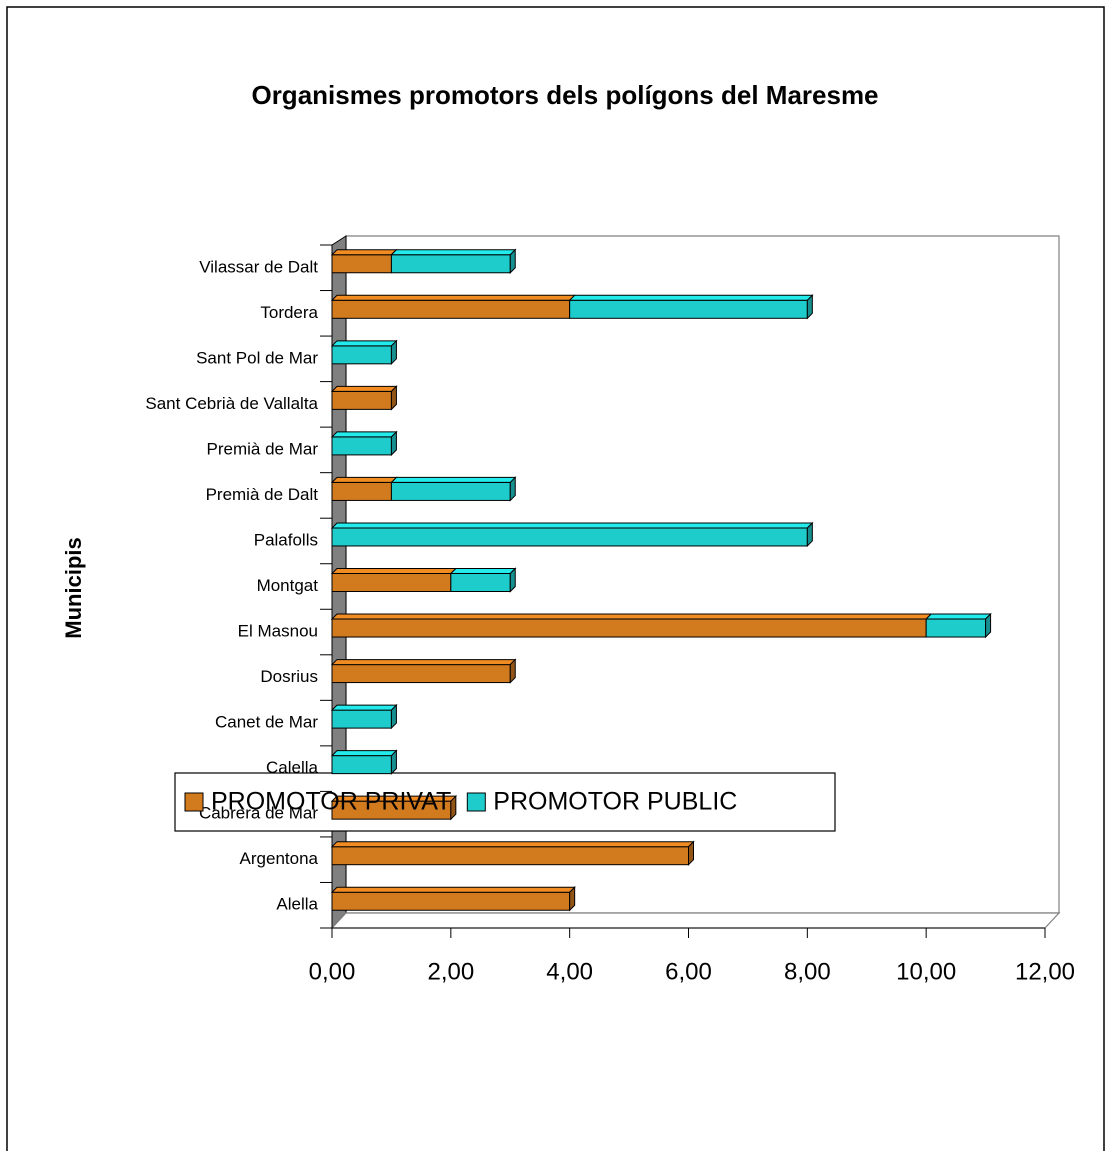 The width and height of the screenshot is (1111, 1151). What do you see at coordinates (263, 448) in the screenshot?
I see `y-tick-label: Premià de Mar` at bounding box center [263, 448].